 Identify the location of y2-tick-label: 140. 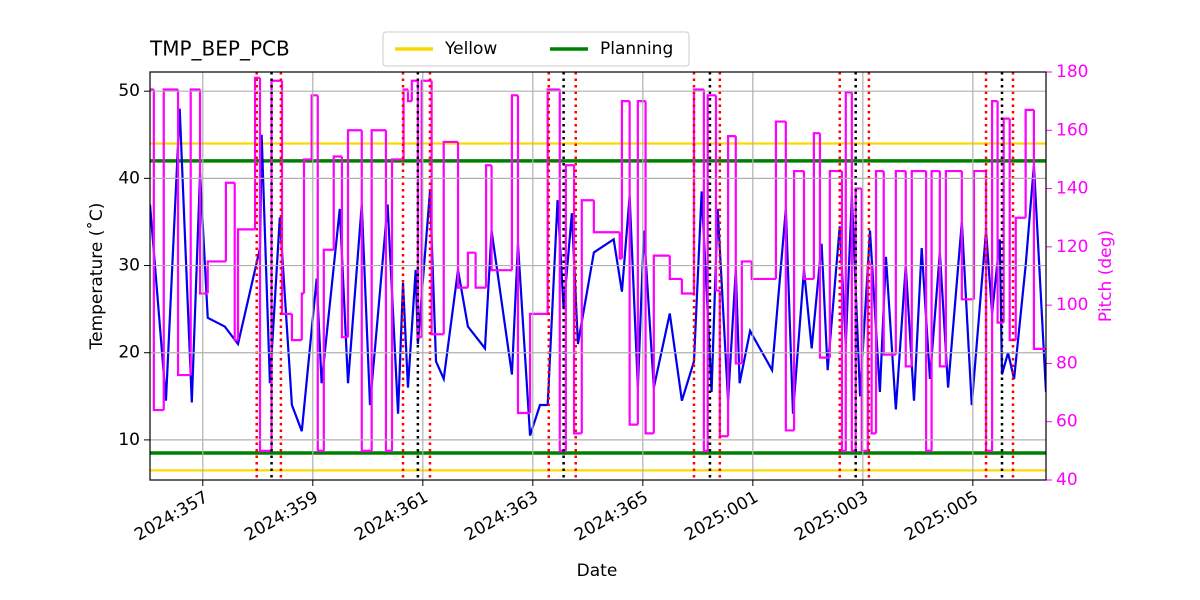
(1072, 189).